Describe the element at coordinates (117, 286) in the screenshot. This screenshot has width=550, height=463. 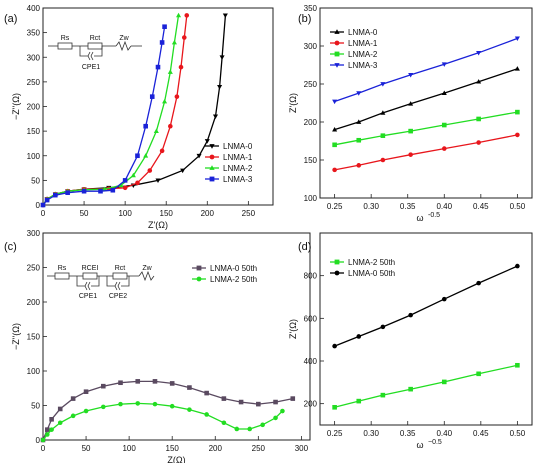
I see `circuit-cpe2` at that location.